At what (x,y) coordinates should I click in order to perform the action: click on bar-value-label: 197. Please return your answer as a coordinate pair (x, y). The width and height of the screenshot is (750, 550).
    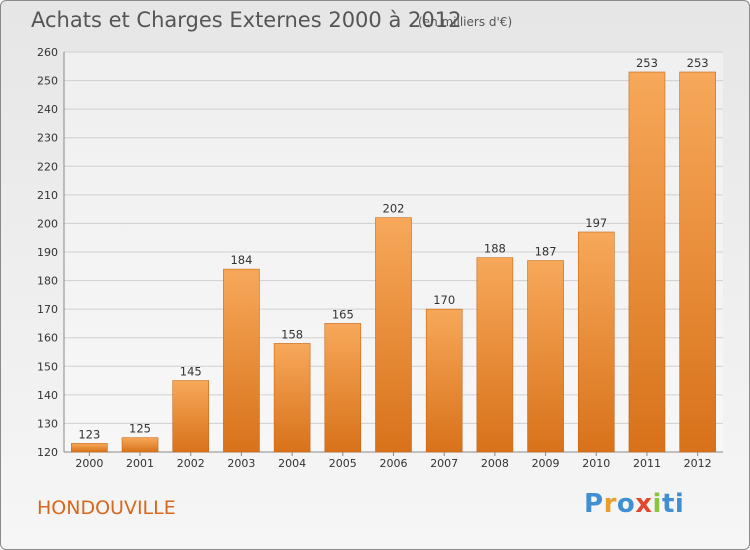
    Looking at the image, I should click on (596, 223).